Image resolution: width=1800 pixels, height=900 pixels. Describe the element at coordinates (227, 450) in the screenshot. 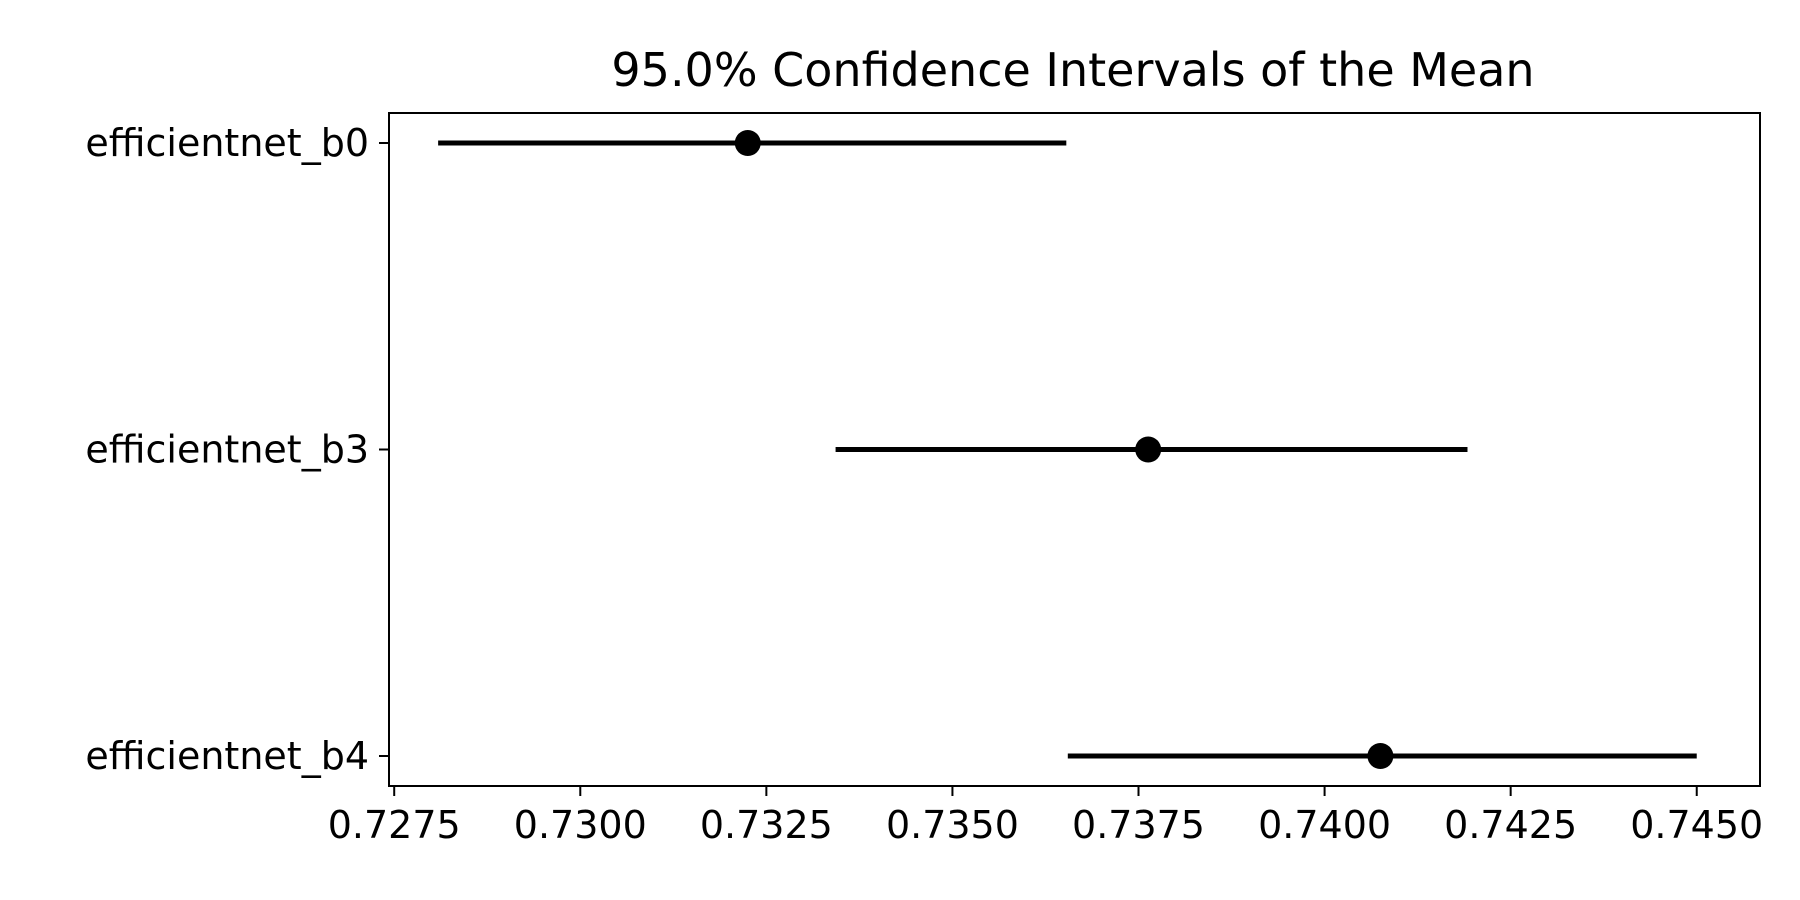

I see `y-tick-label-efficientnet_b3: efficientnet_b3` at that location.